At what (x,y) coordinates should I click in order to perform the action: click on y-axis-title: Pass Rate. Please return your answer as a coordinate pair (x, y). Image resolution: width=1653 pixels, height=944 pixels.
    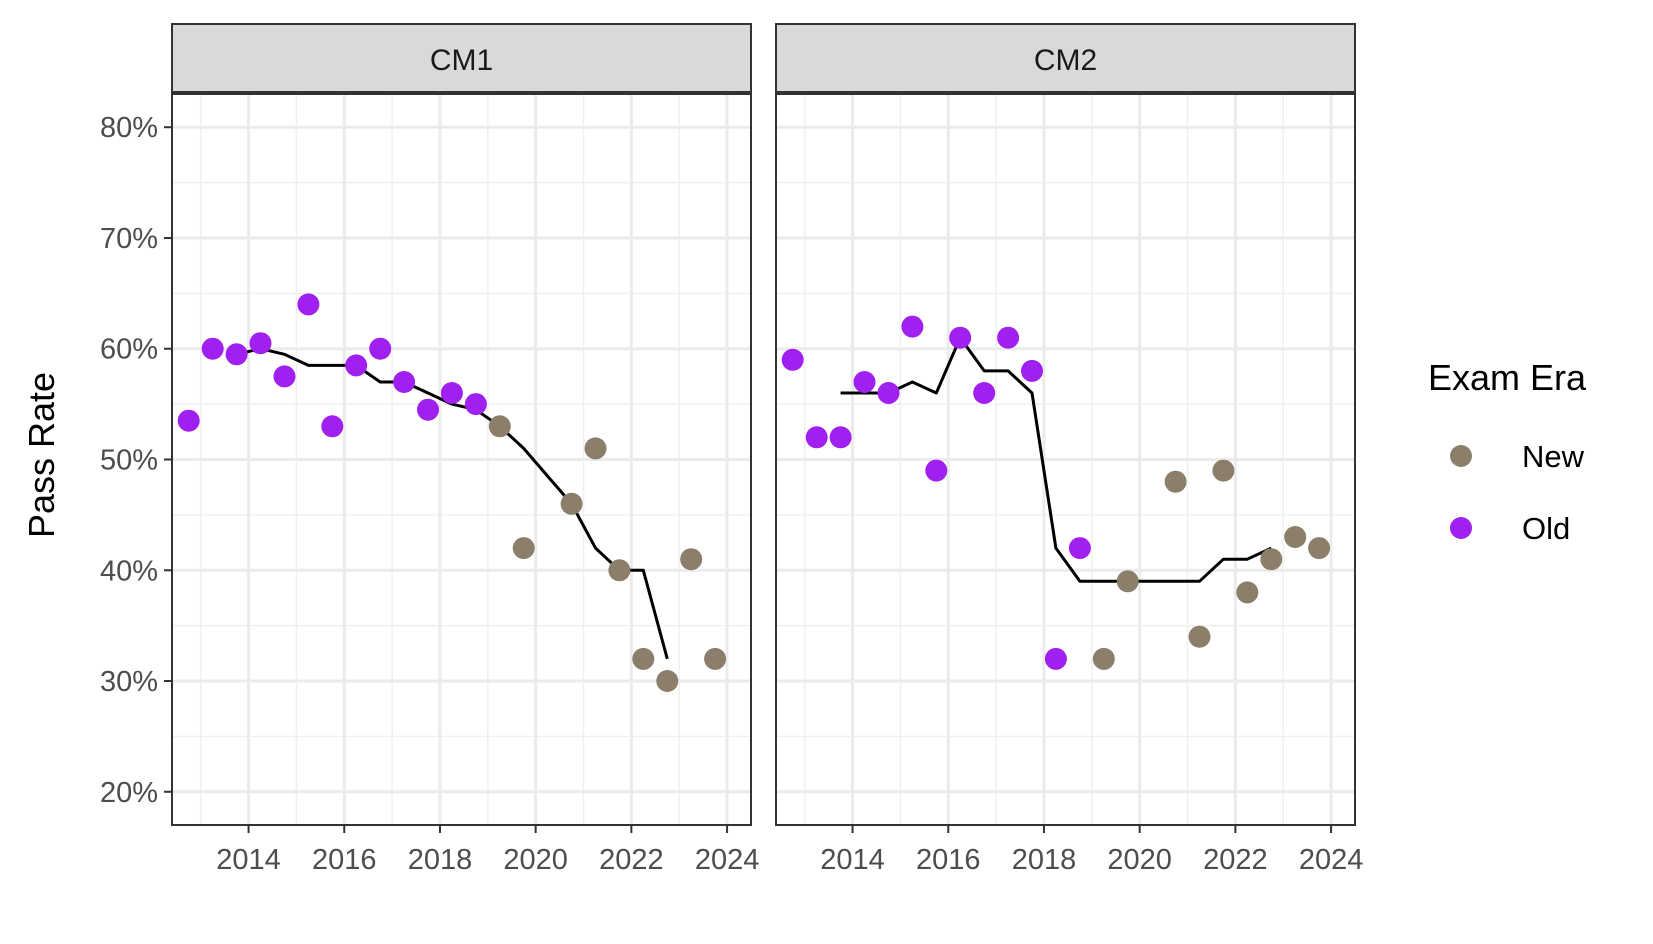
    Looking at the image, I should click on (41, 455).